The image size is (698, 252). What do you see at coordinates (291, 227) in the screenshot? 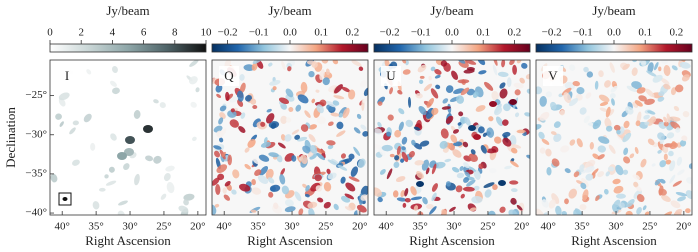
I see `x-tick-label: 30°` at bounding box center [291, 227].